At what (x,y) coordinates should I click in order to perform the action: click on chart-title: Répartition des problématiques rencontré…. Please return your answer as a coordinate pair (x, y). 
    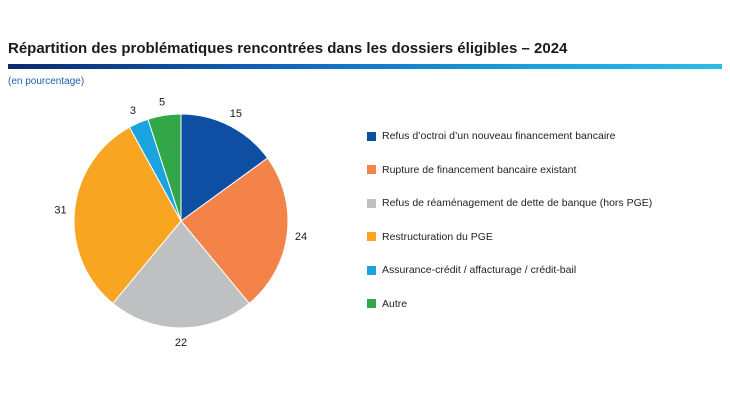
    Looking at the image, I should click on (288, 48).